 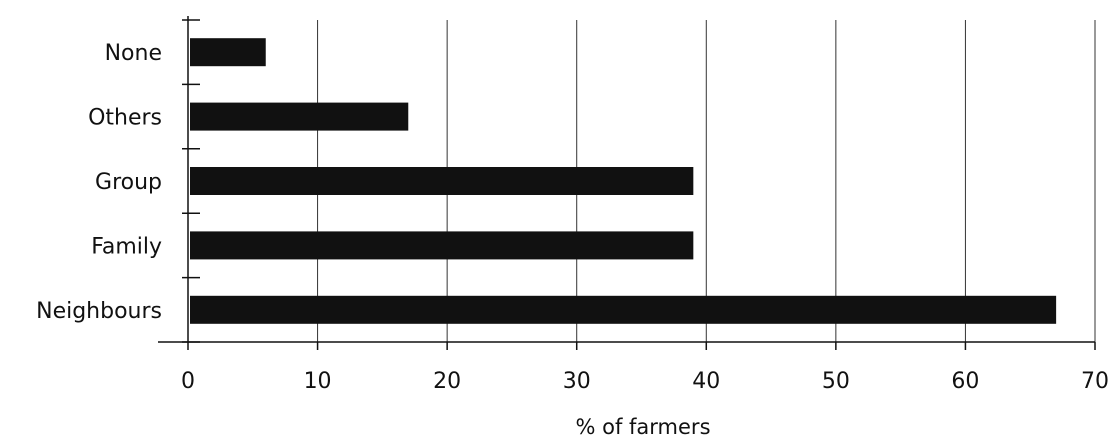 I want to click on bar-family, so click(x=442, y=245).